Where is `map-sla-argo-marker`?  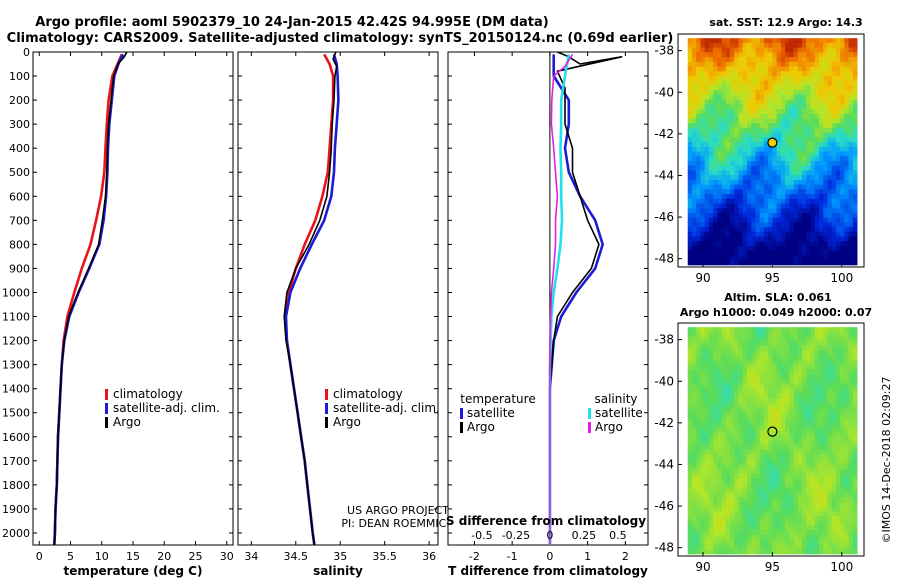
map-sla-argo-marker is located at coordinates (772, 431).